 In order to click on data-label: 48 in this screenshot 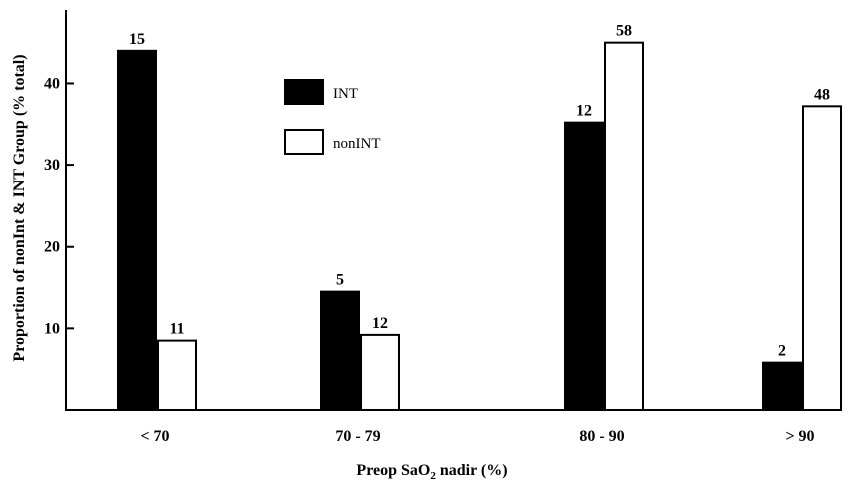, I will do `click(822, 94)`.